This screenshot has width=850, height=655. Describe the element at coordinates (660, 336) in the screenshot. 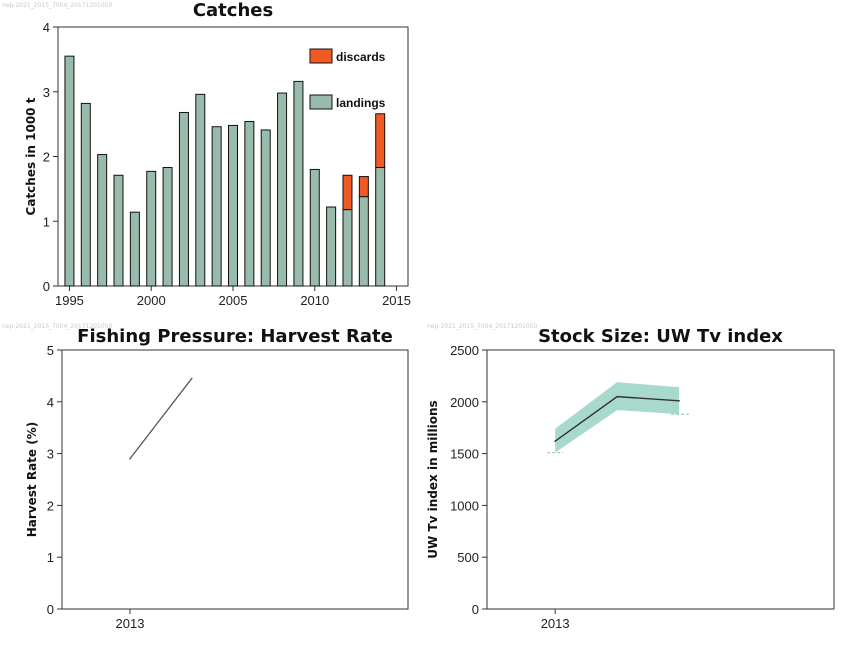

I see `chart-title: Stock Size: UW Tv index` at that location.